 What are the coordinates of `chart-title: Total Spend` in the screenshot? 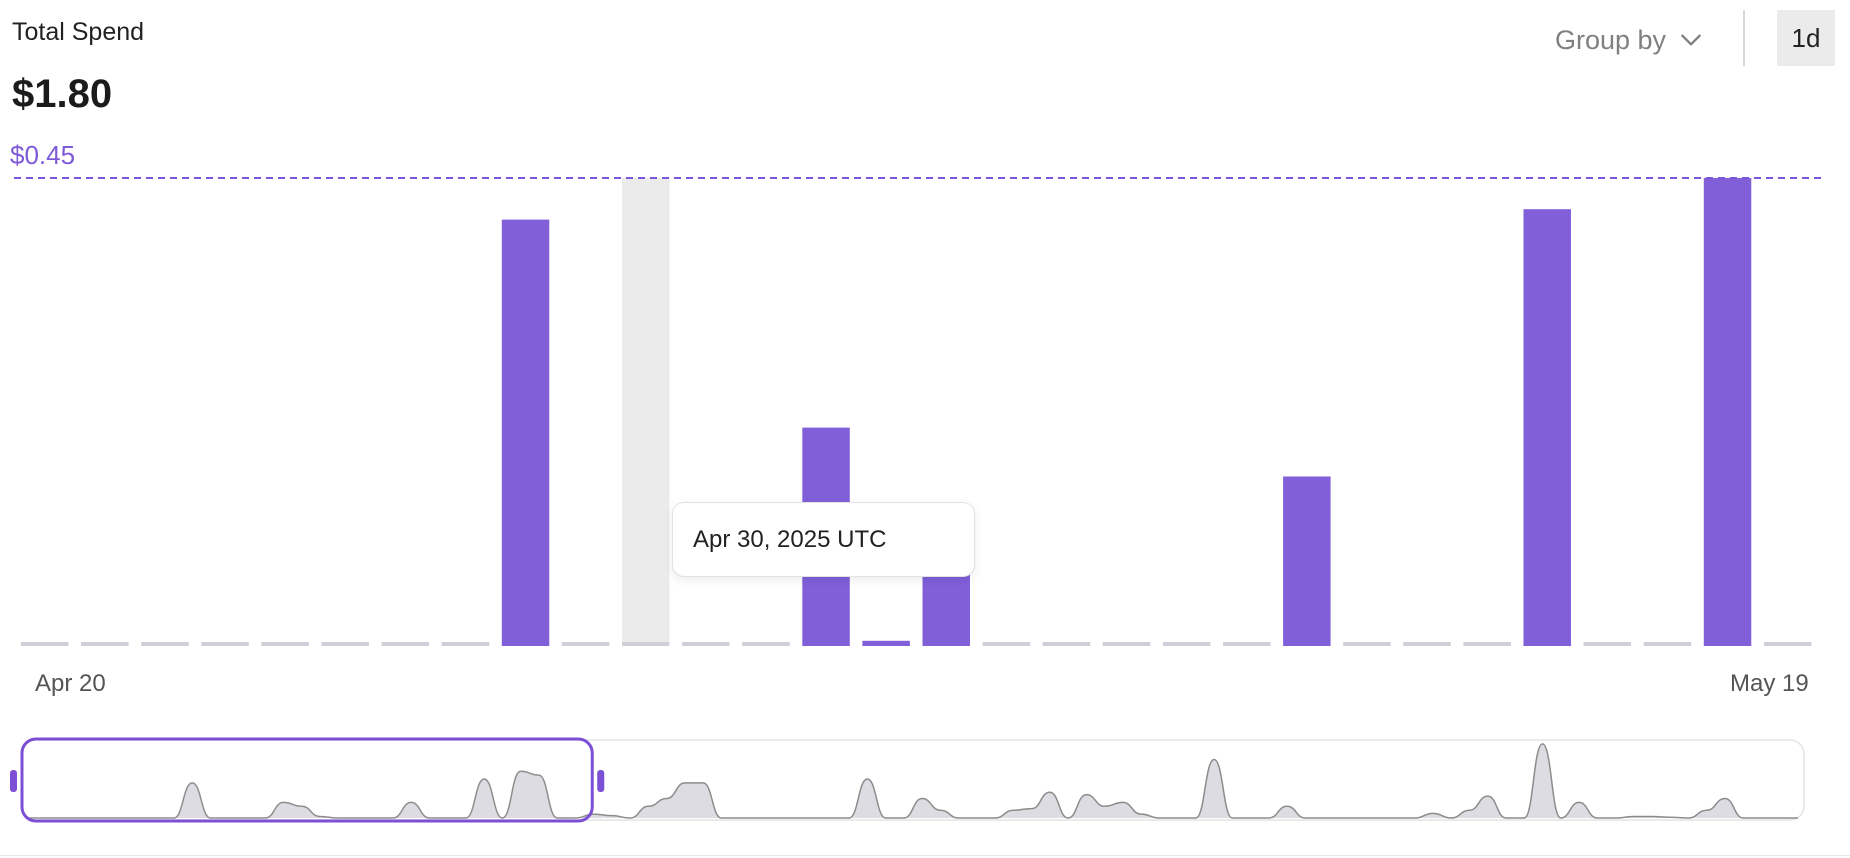 It's located at (78, 32).